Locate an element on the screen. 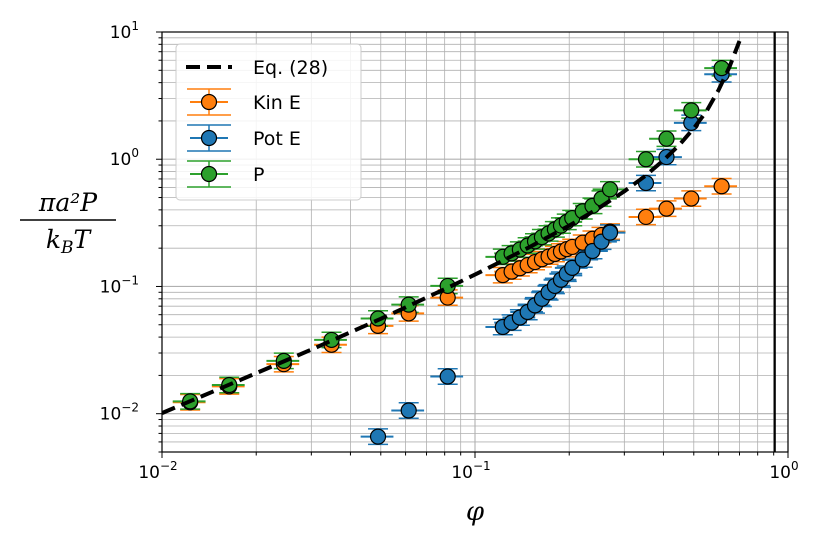  legend: Eq. (28) Kin E Pot E P is located at coordinates (268, 122).